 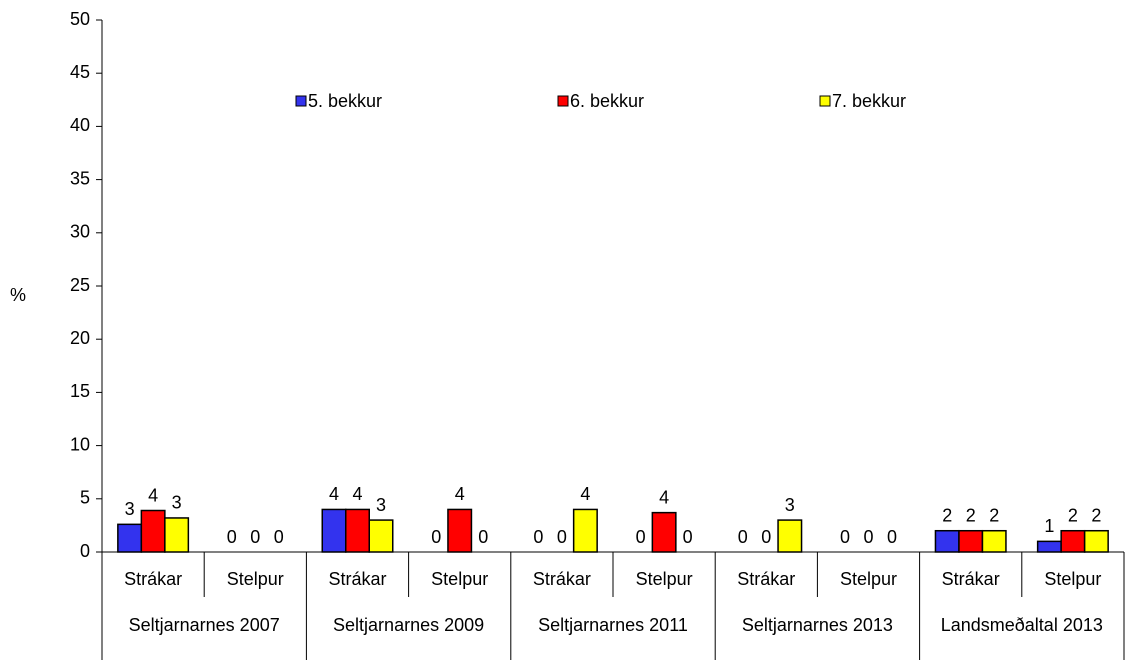 I want to click on group-label: Landsmeðaltal 2013, so click(x=1021, y=625).